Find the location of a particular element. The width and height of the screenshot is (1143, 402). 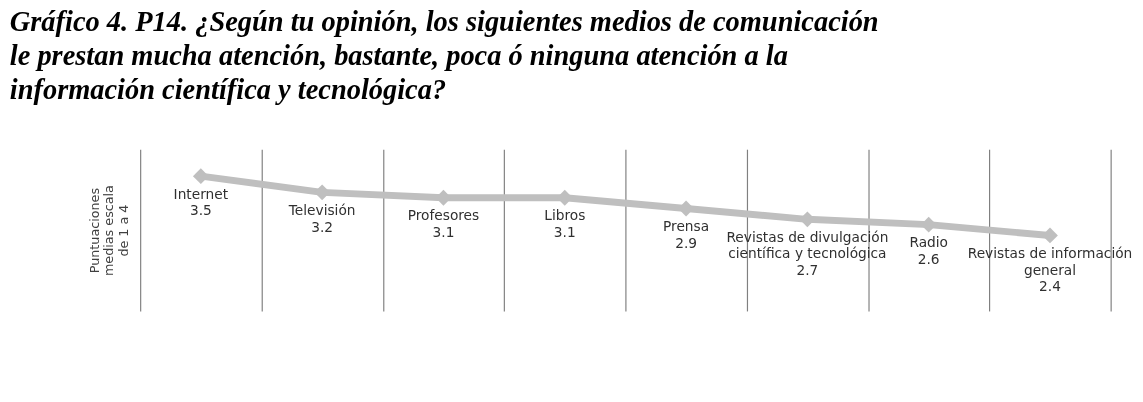

x-tick-label: Radio is located at coordinates (928, 242).